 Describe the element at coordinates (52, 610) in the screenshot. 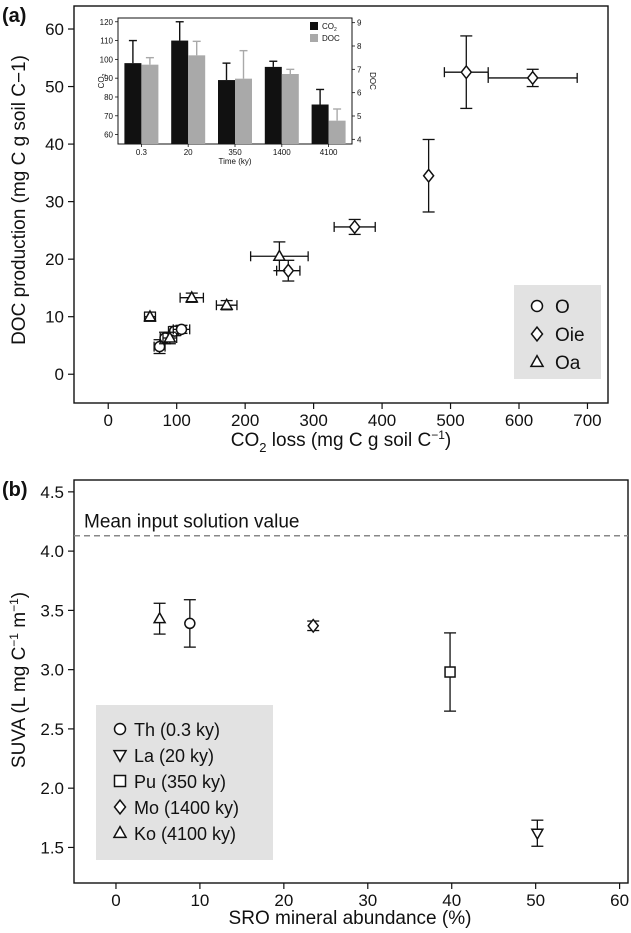

I see `y-tick-label: 3.5` at that location.